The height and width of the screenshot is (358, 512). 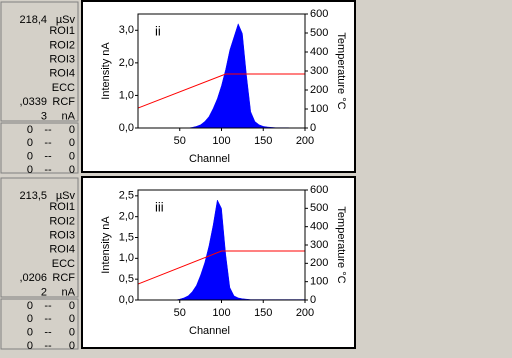 What do you see at coordinates (44, 292) in the screenshot?
I see `reading-value: 2` at bounding box center [44, 292].